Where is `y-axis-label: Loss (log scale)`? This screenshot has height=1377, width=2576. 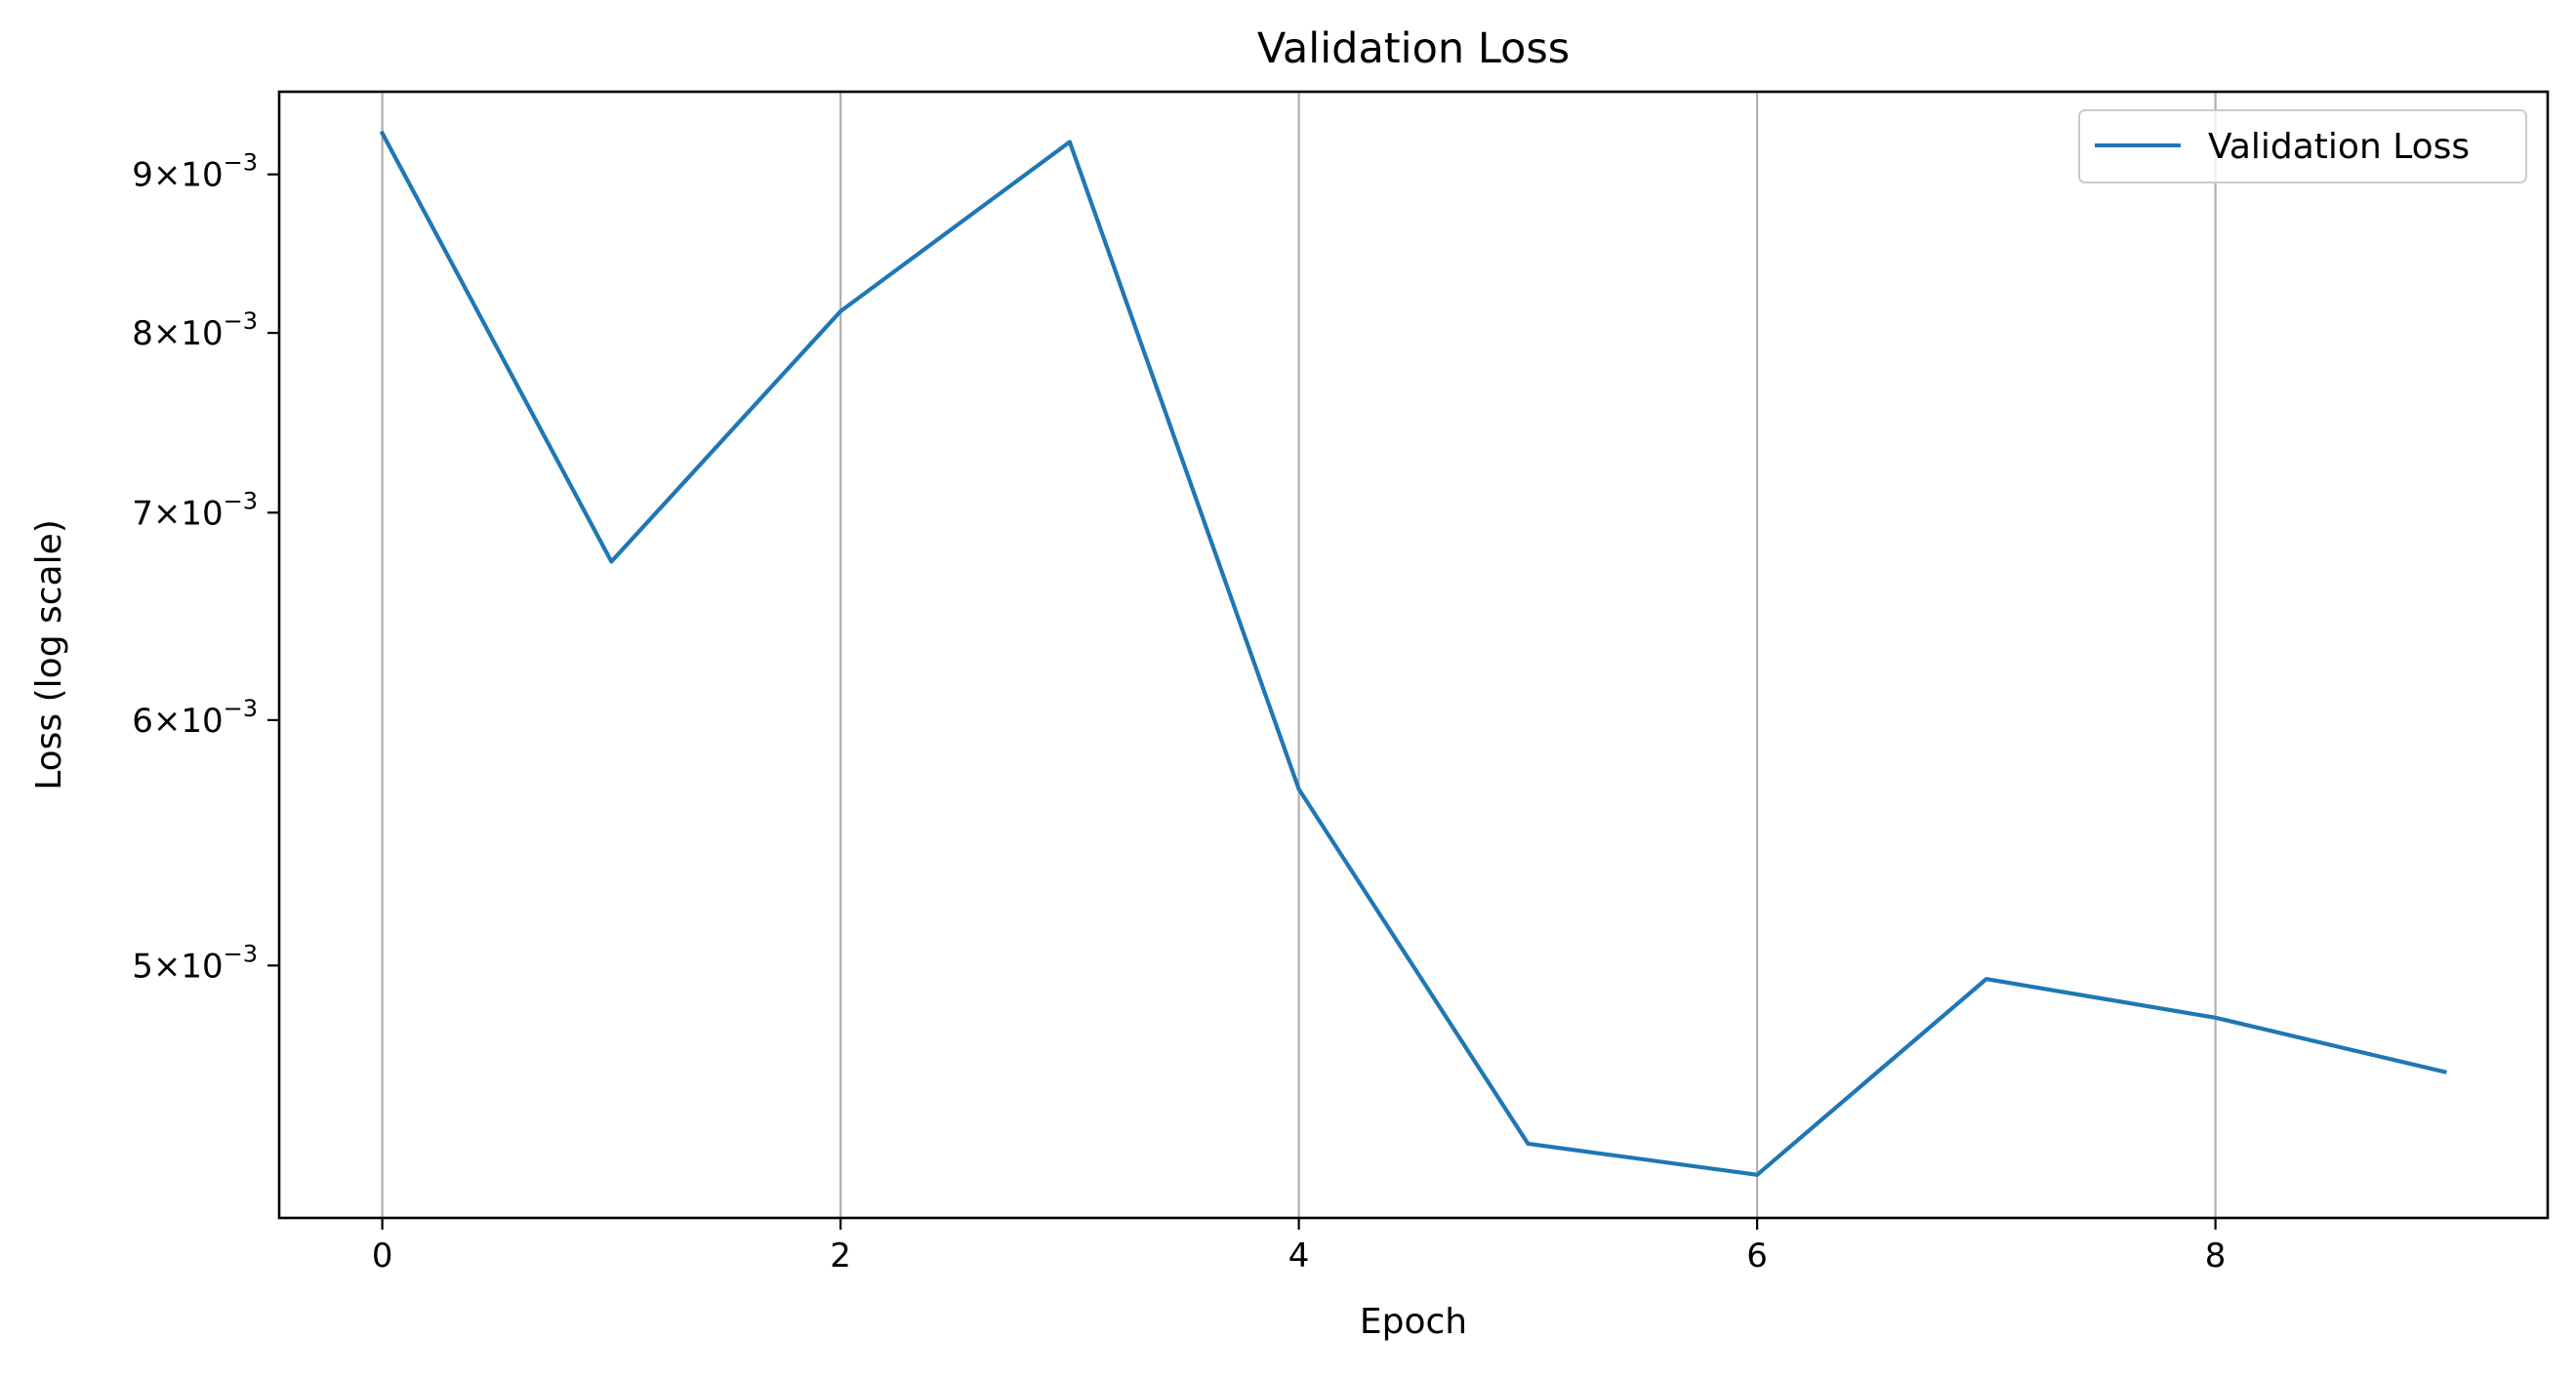 y-axis-label: Loss (log scale) is located at coordinates (49, 655).